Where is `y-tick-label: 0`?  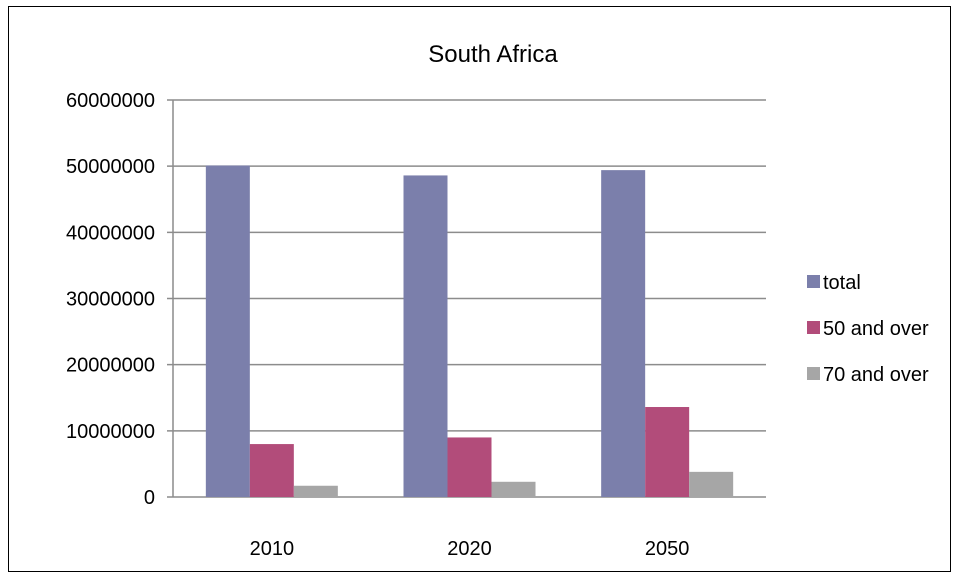
y-tick-label: 0 is located at coordinates (149, 498).